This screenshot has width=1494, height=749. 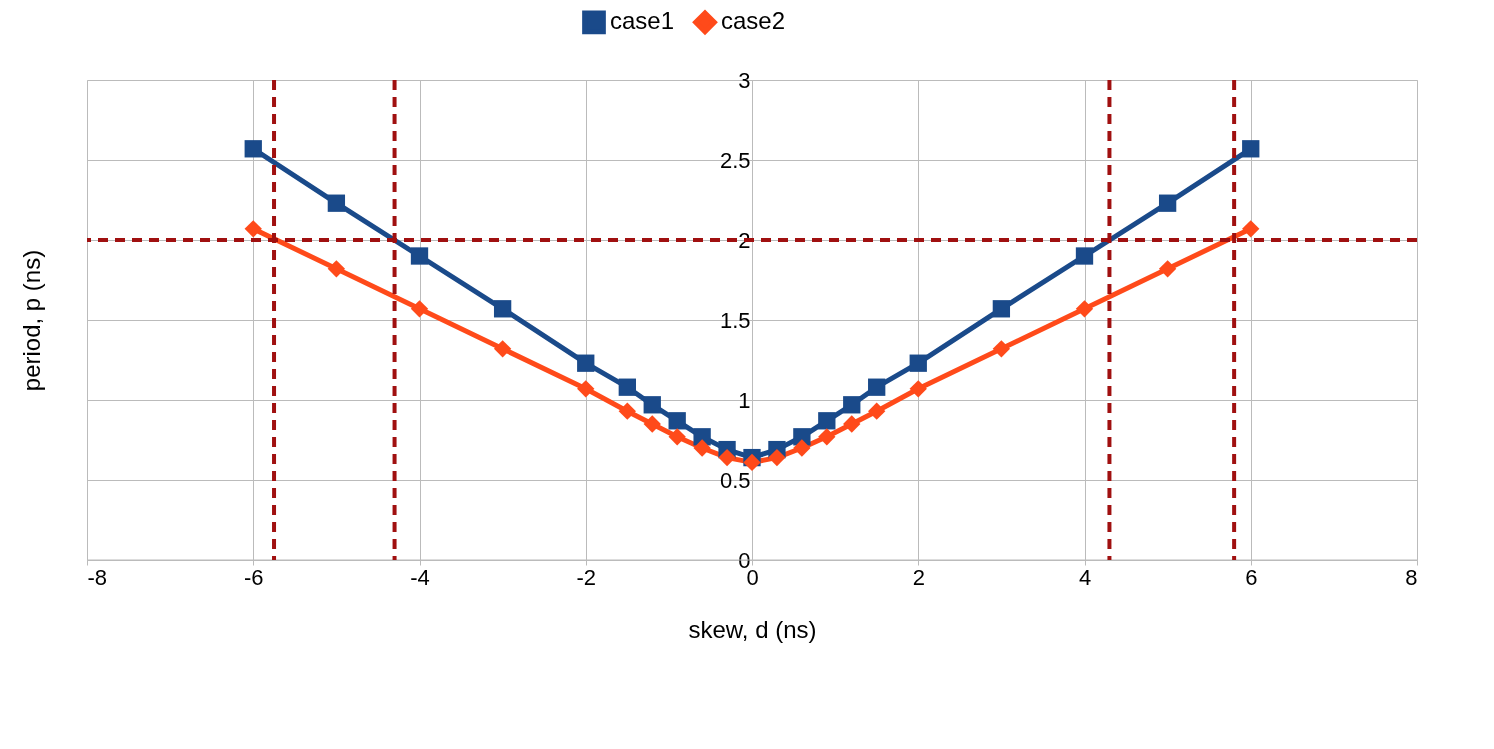 I want to click on x-tick-label: -8, so click(x=97, y=577).